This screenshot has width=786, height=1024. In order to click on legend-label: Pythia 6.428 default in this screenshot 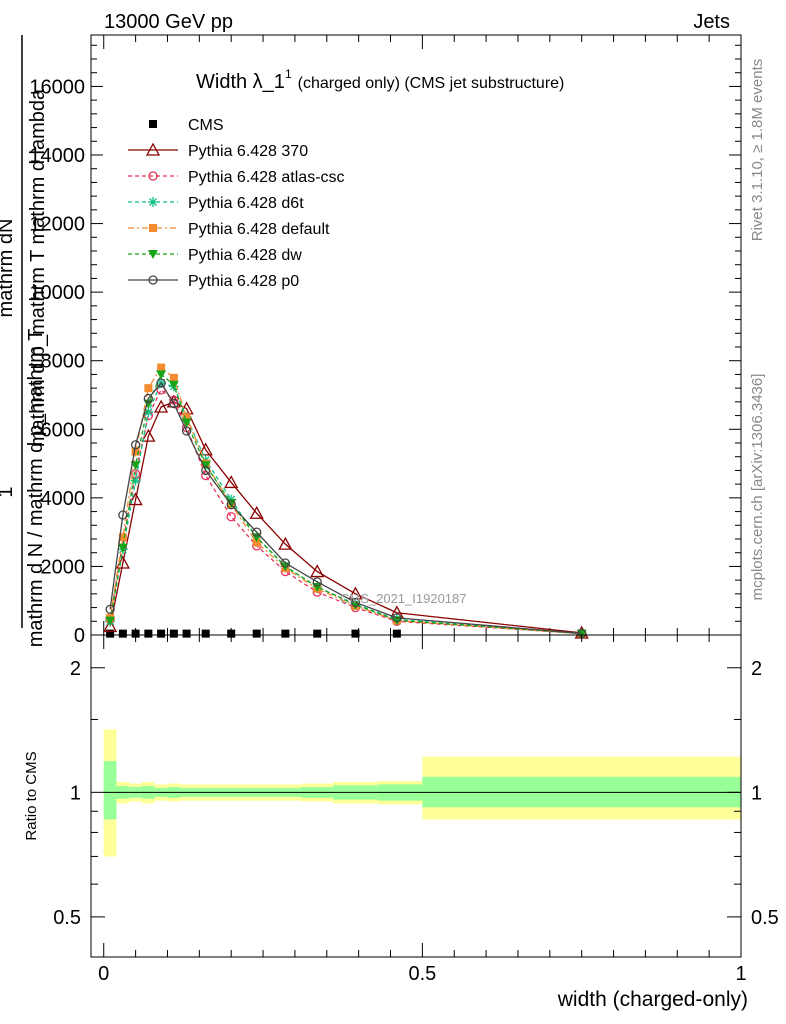, I will do `click(259, 229)`.